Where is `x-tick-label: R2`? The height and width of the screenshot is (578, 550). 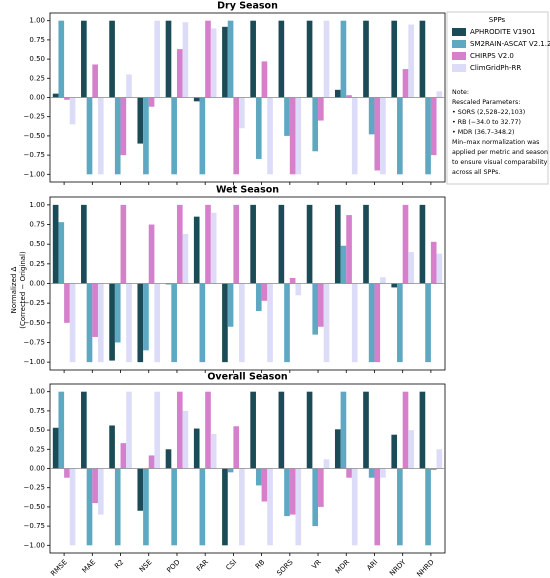
x-tick-label: R2 is located at coordinates (119, 564).